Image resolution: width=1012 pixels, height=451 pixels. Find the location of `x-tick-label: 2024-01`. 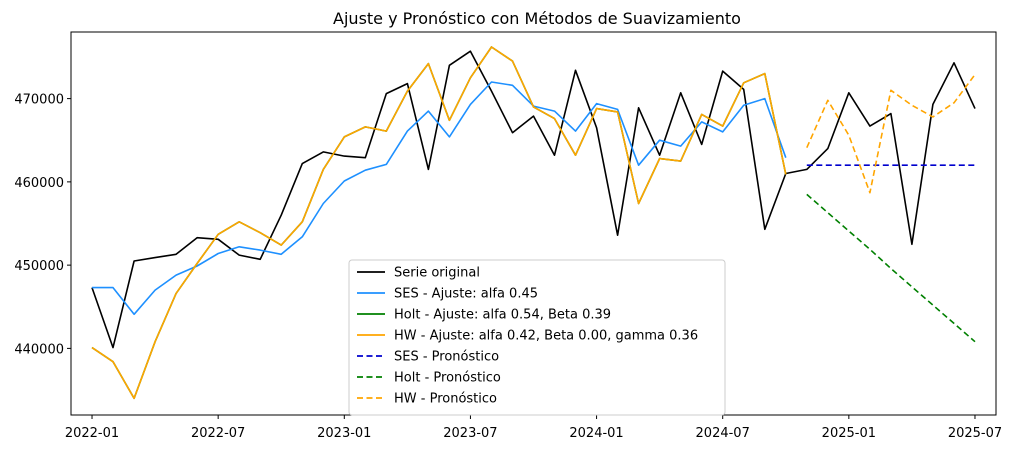

x-tick-label: 2024-01 is located at coordinates (596, 433).